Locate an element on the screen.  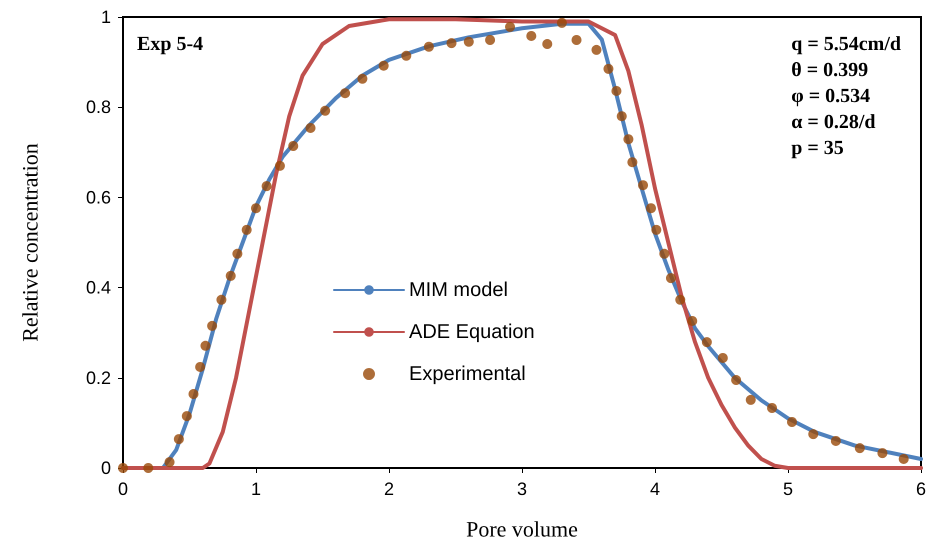
x-tick-label: 6 is located at coordinates (921, 489).